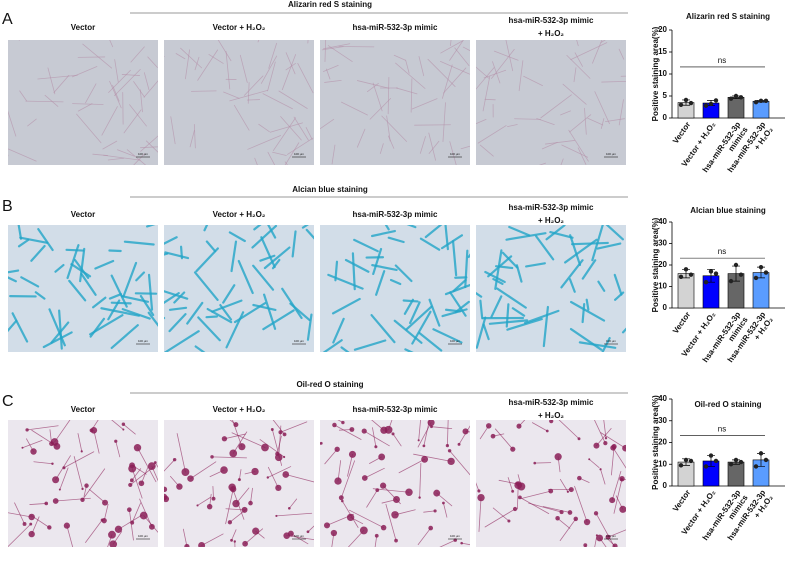 Image resolution: width=787 pixels, height=577 pixels. What do you see at coordinates (551, 33) in the screenshot?
I see `column-label: + H₂O₂` at bounding box center [551, 33].